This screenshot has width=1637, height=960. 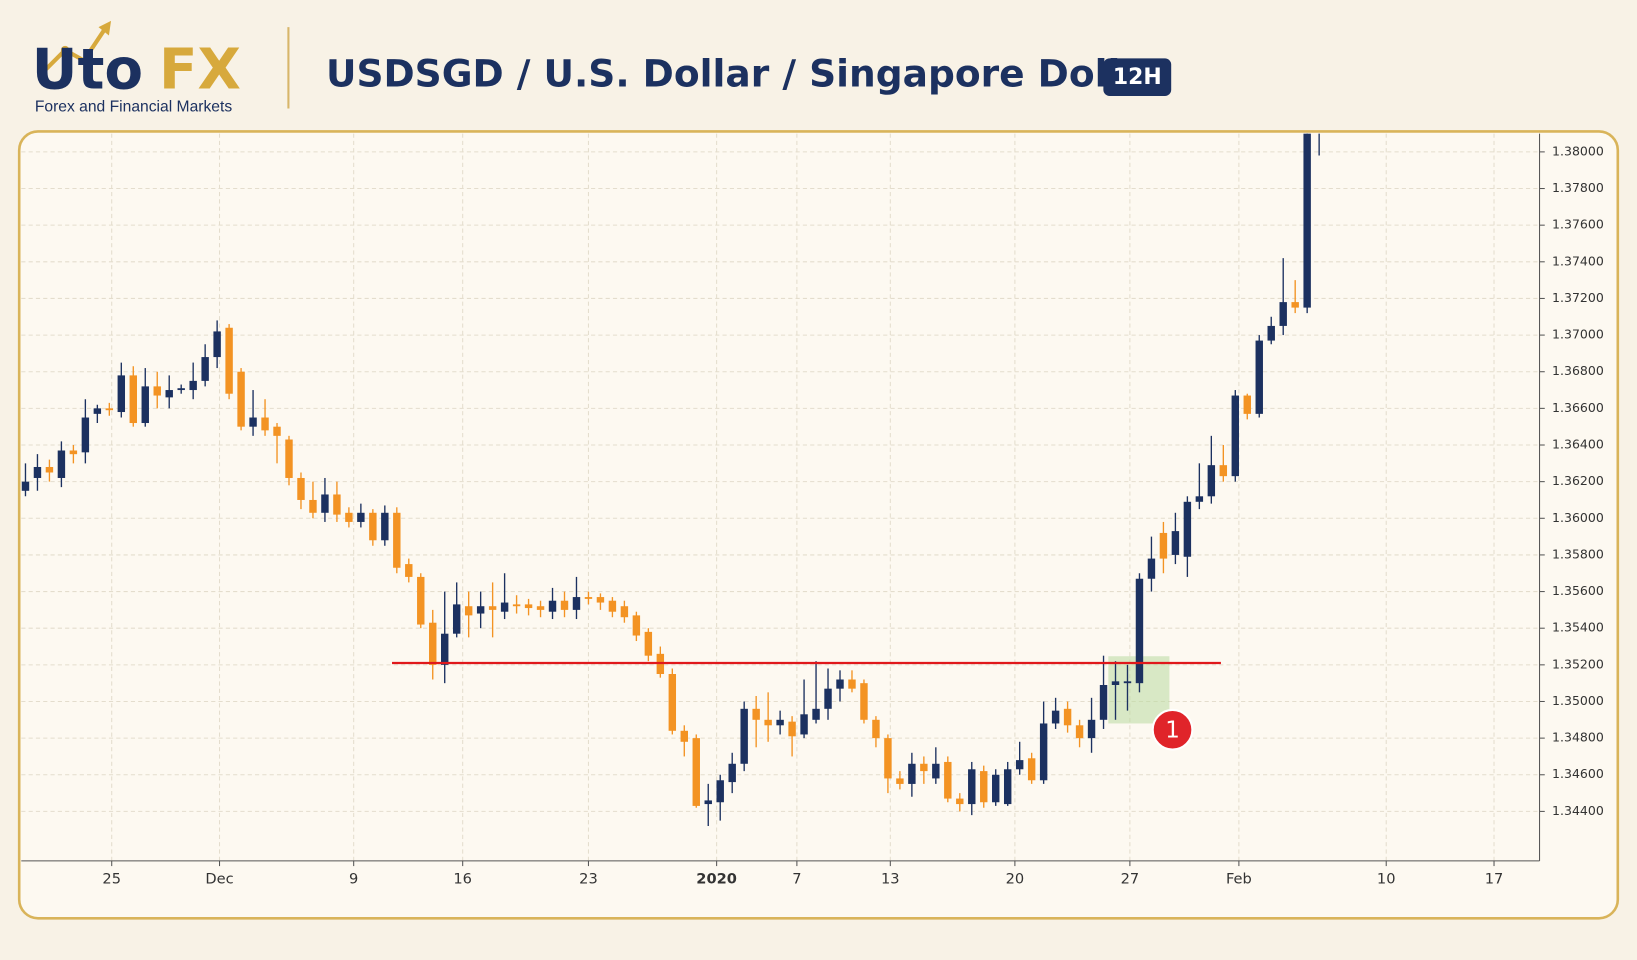 I want to click on y-tick-label: 1.35000, so click(x=1578, y=700).